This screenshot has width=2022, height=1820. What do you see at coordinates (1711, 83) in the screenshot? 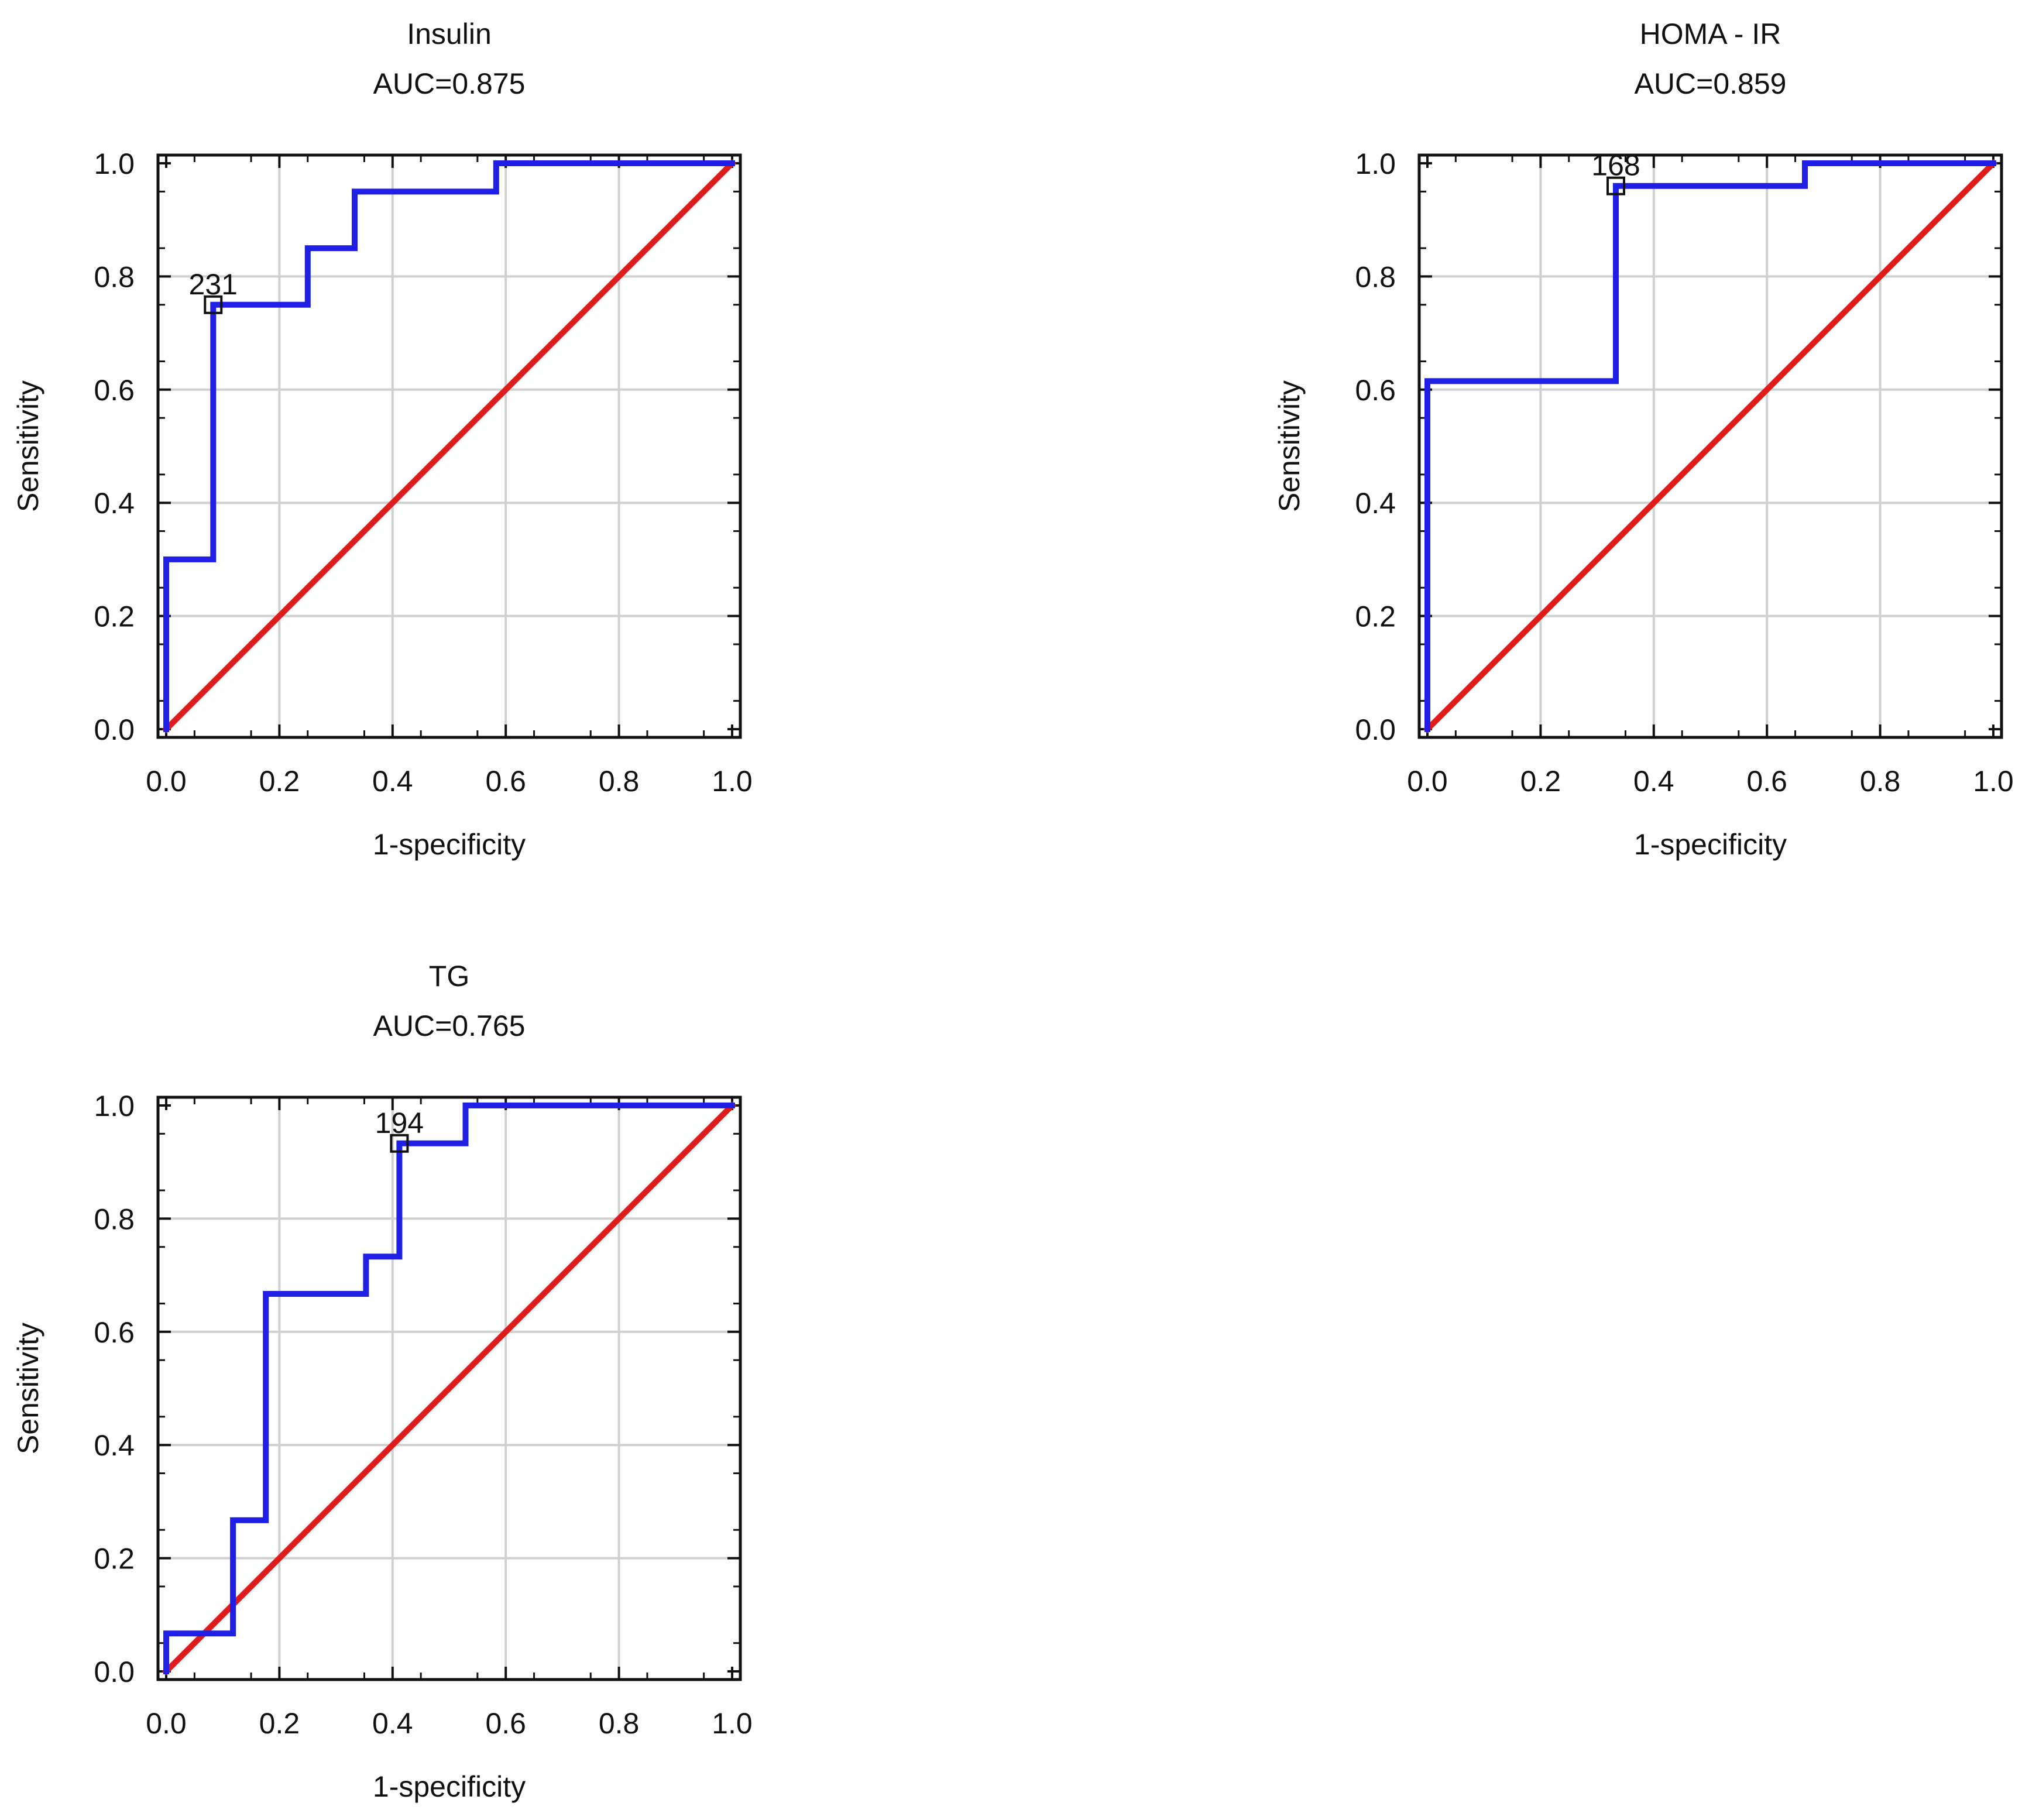
I see `auc-label: AUC=0.859` at bounding box center [1711, 83].